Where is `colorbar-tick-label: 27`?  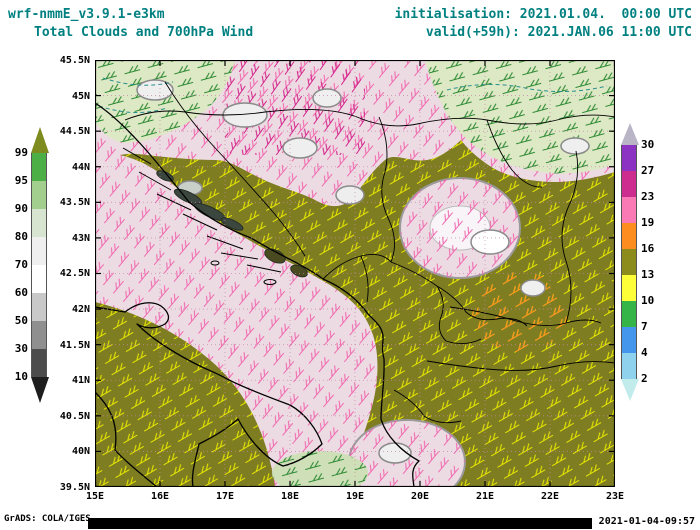 colorbar-tick-label: 27 is located at coordinates (648, 170).